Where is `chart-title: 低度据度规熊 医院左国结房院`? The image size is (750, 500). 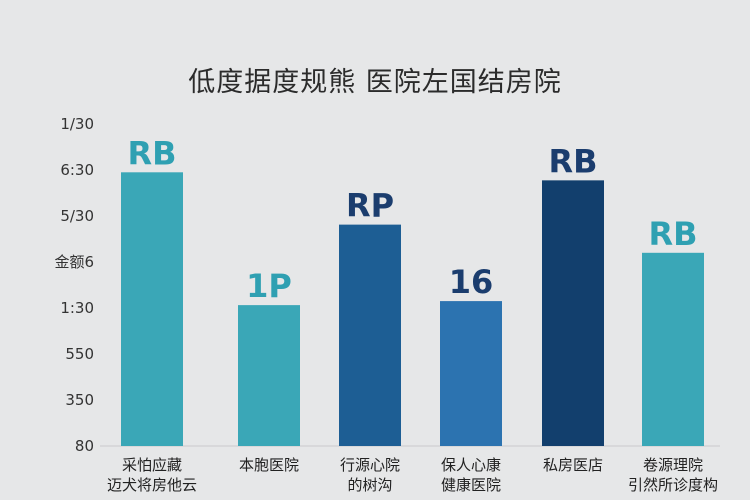
chart-title: 低度据度规熊 医院左国结房院 is located at coordinates (375, 82).